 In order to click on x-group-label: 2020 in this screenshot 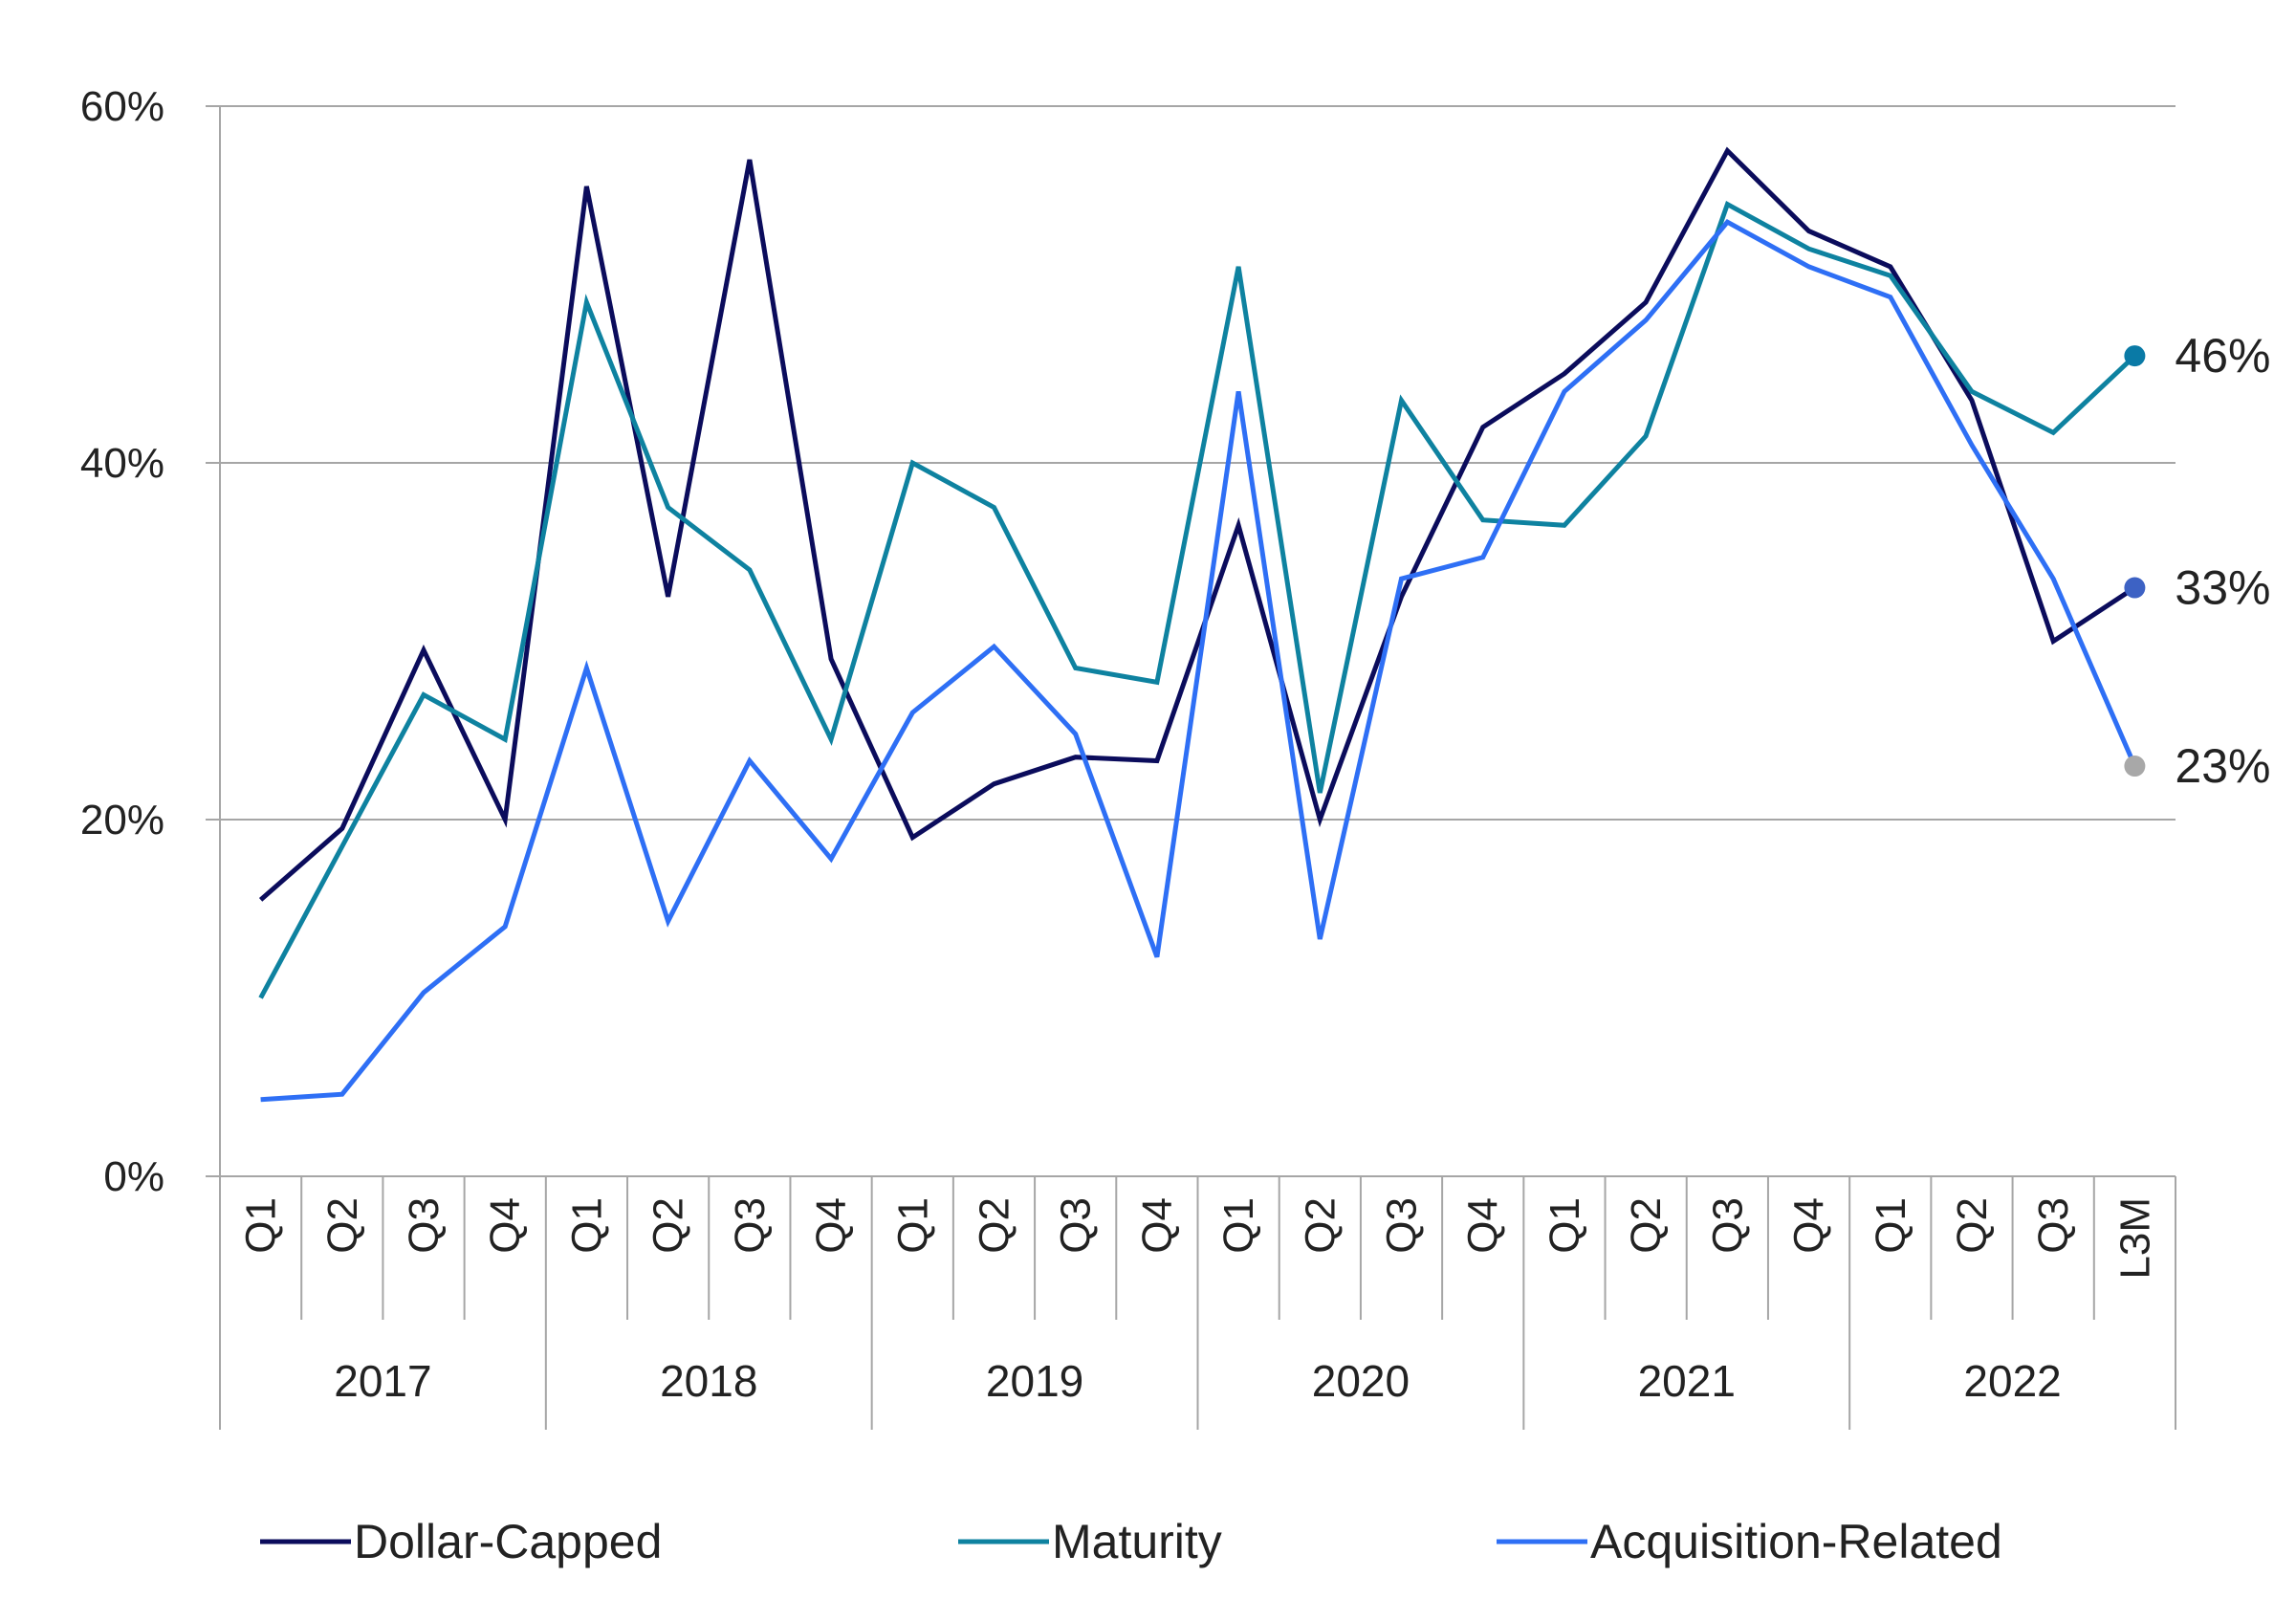, I will do `click(1361, 1381)`.